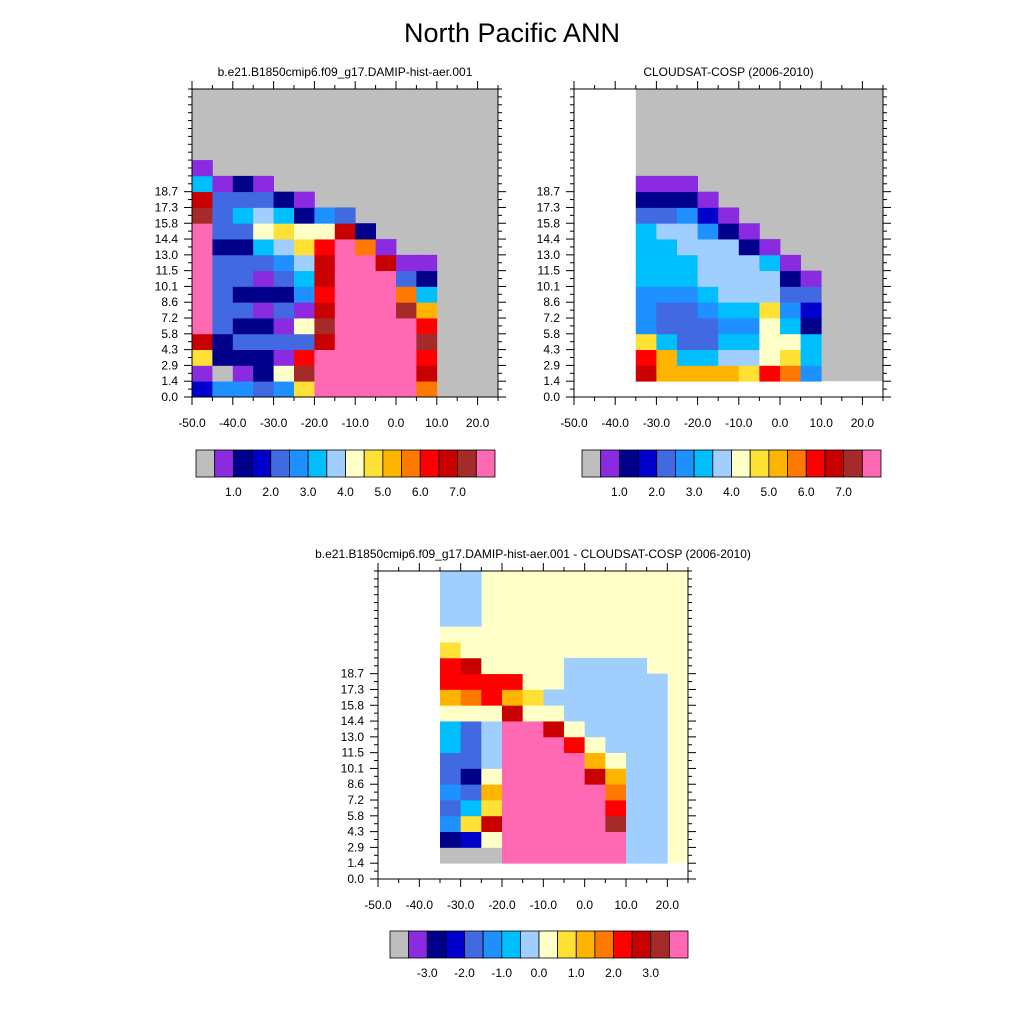  Describe the element at coordinates (353, 674) in the screenshot. I see `y-tick-label: 18.7` at that location.